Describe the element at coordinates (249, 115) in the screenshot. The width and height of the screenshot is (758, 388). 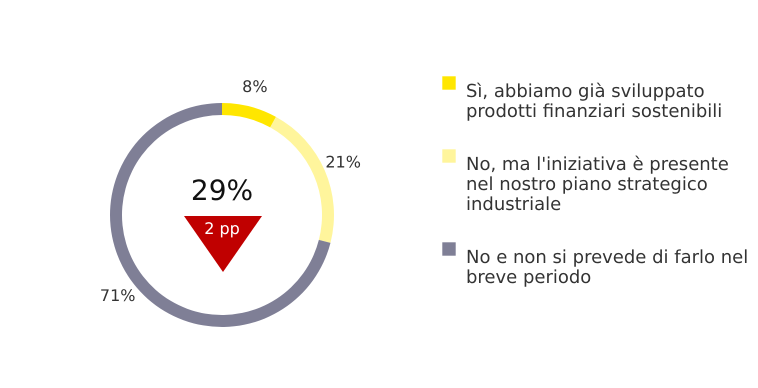
I see `donut-slice` at that location.